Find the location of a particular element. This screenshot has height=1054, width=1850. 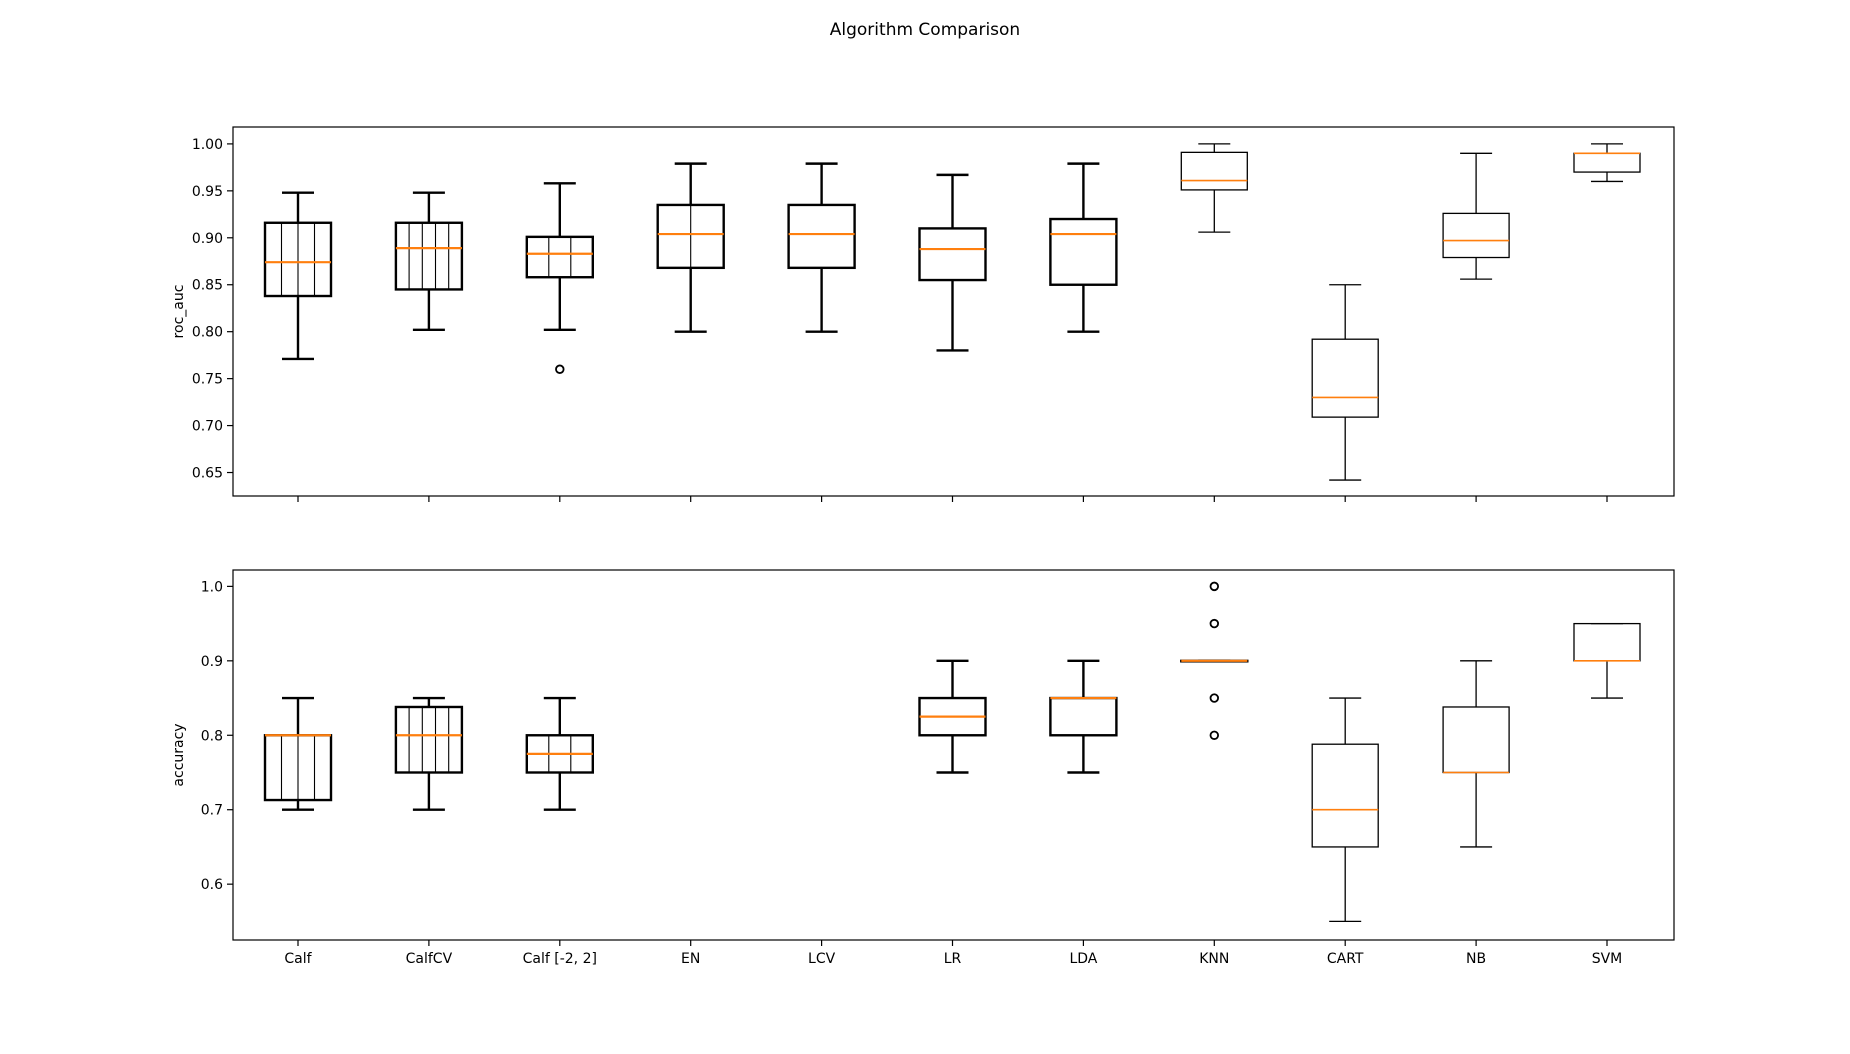

x-tick-label: SVM is located at coordinates (1607, 959).